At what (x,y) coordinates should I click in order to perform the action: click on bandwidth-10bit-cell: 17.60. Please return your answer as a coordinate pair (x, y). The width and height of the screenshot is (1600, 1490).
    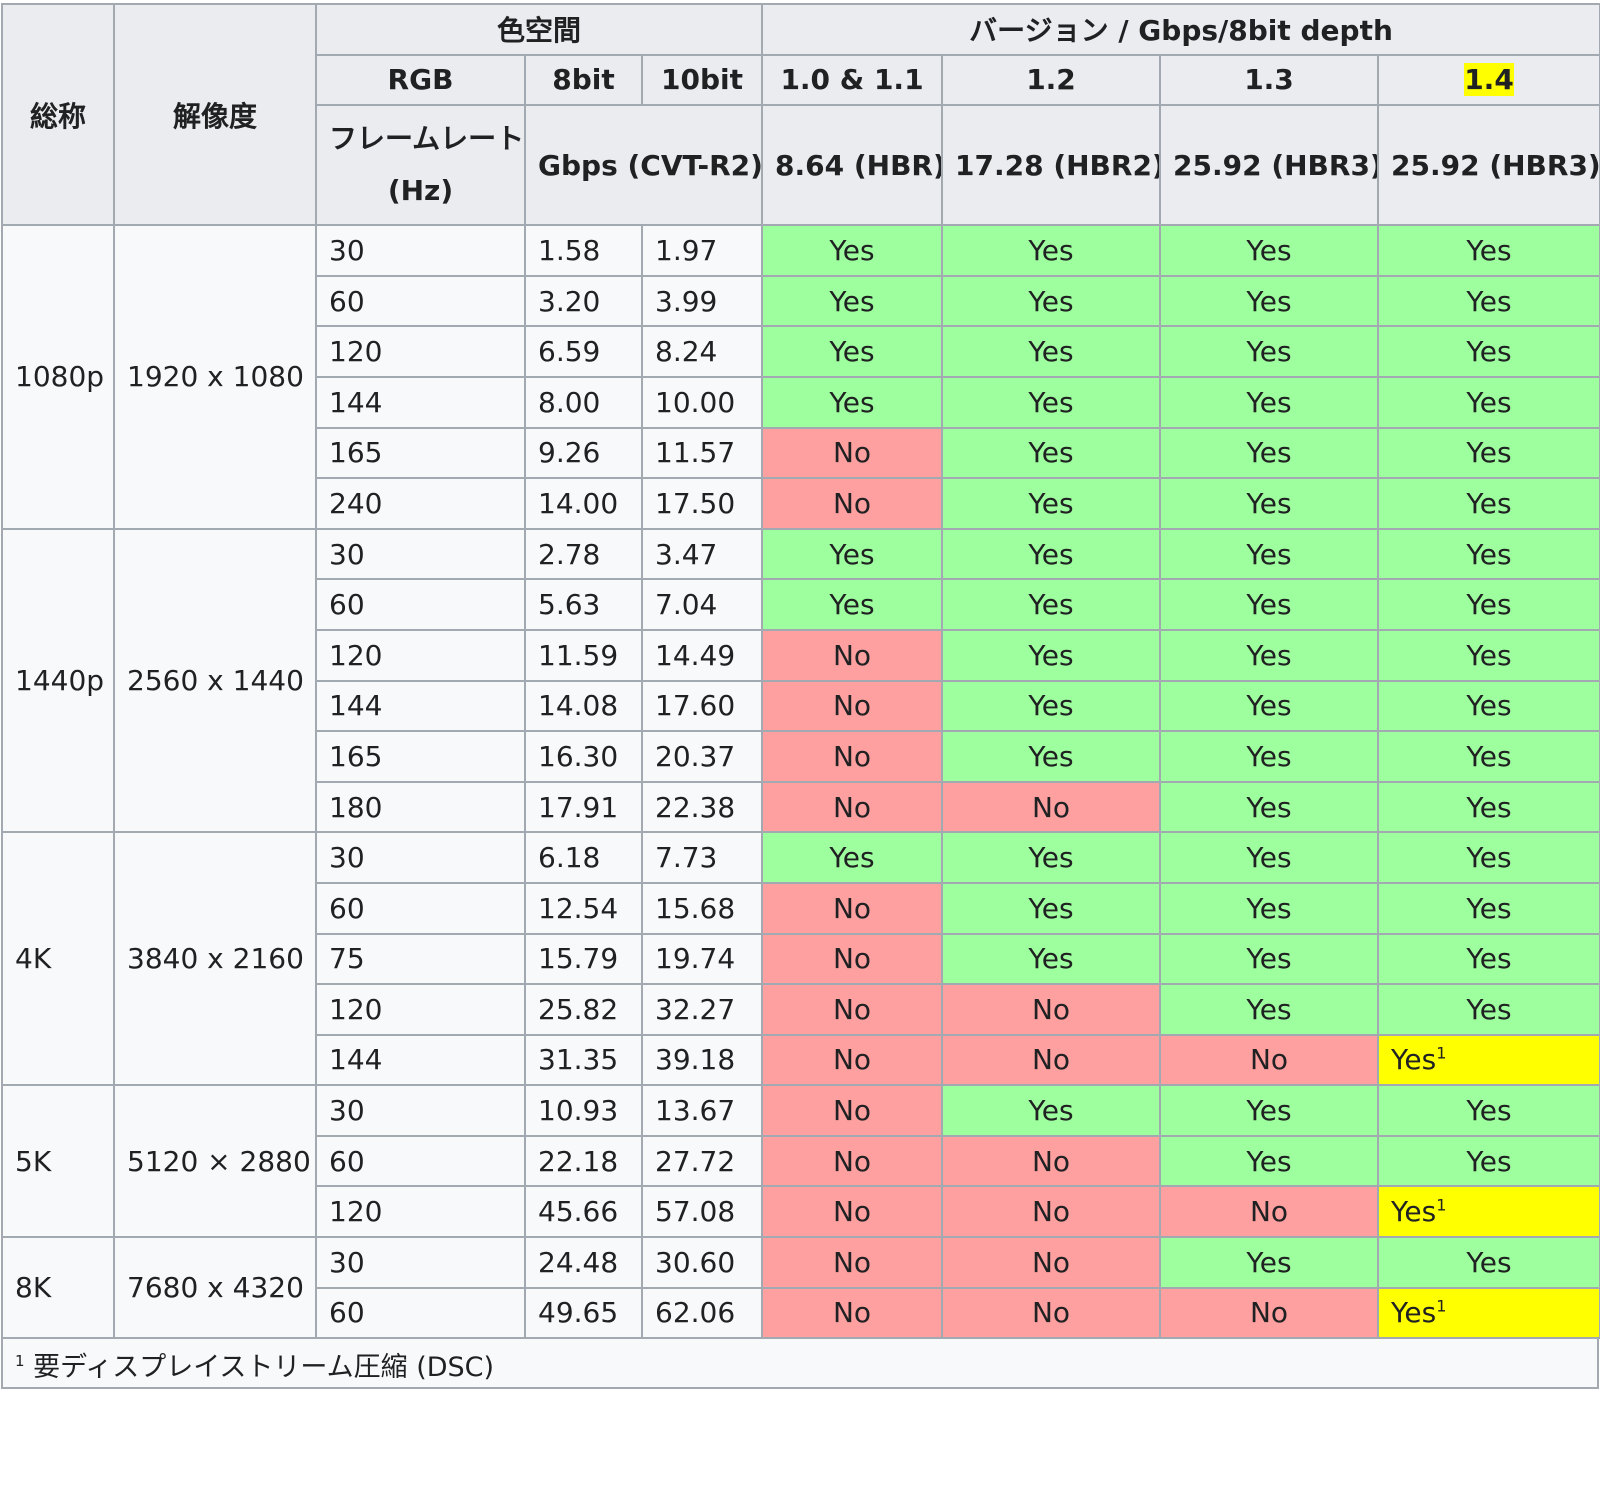
    Looking at the image, I should click on (702, 706).